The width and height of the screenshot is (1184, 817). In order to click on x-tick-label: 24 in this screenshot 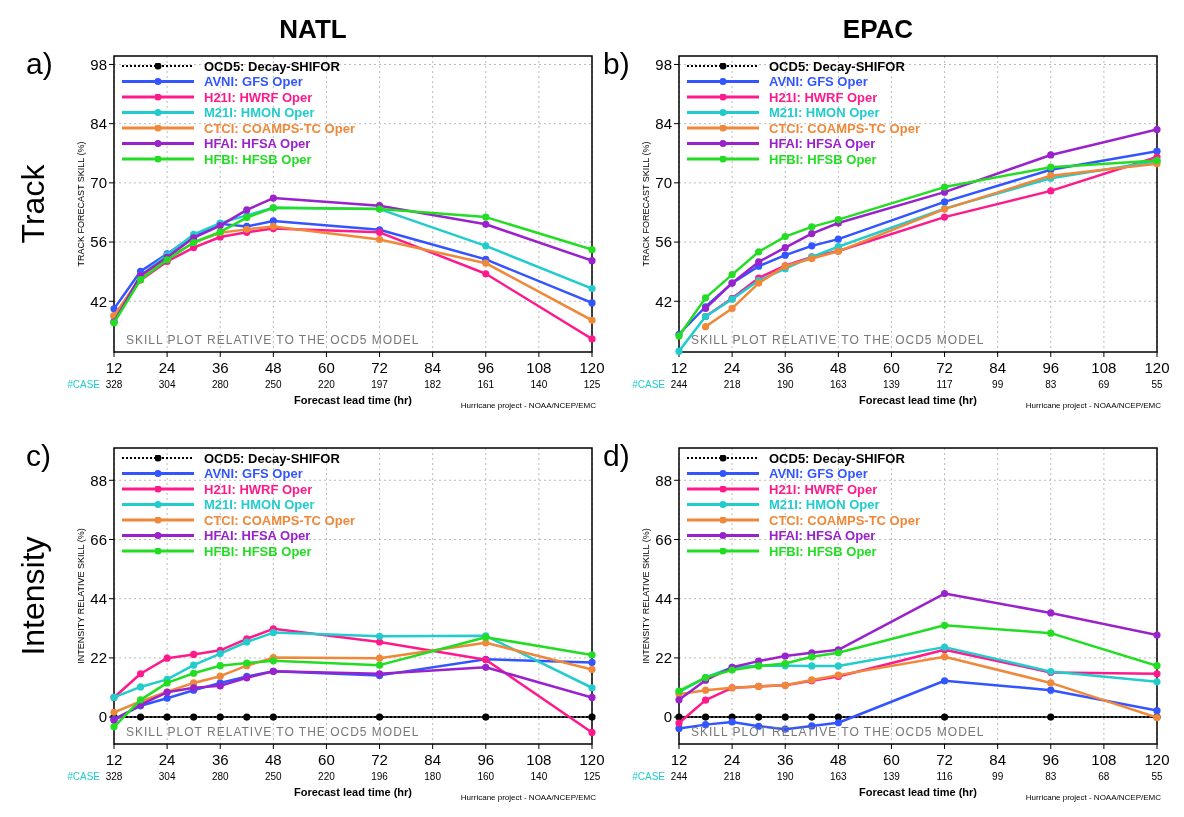, I will do `click(732, 759)`.